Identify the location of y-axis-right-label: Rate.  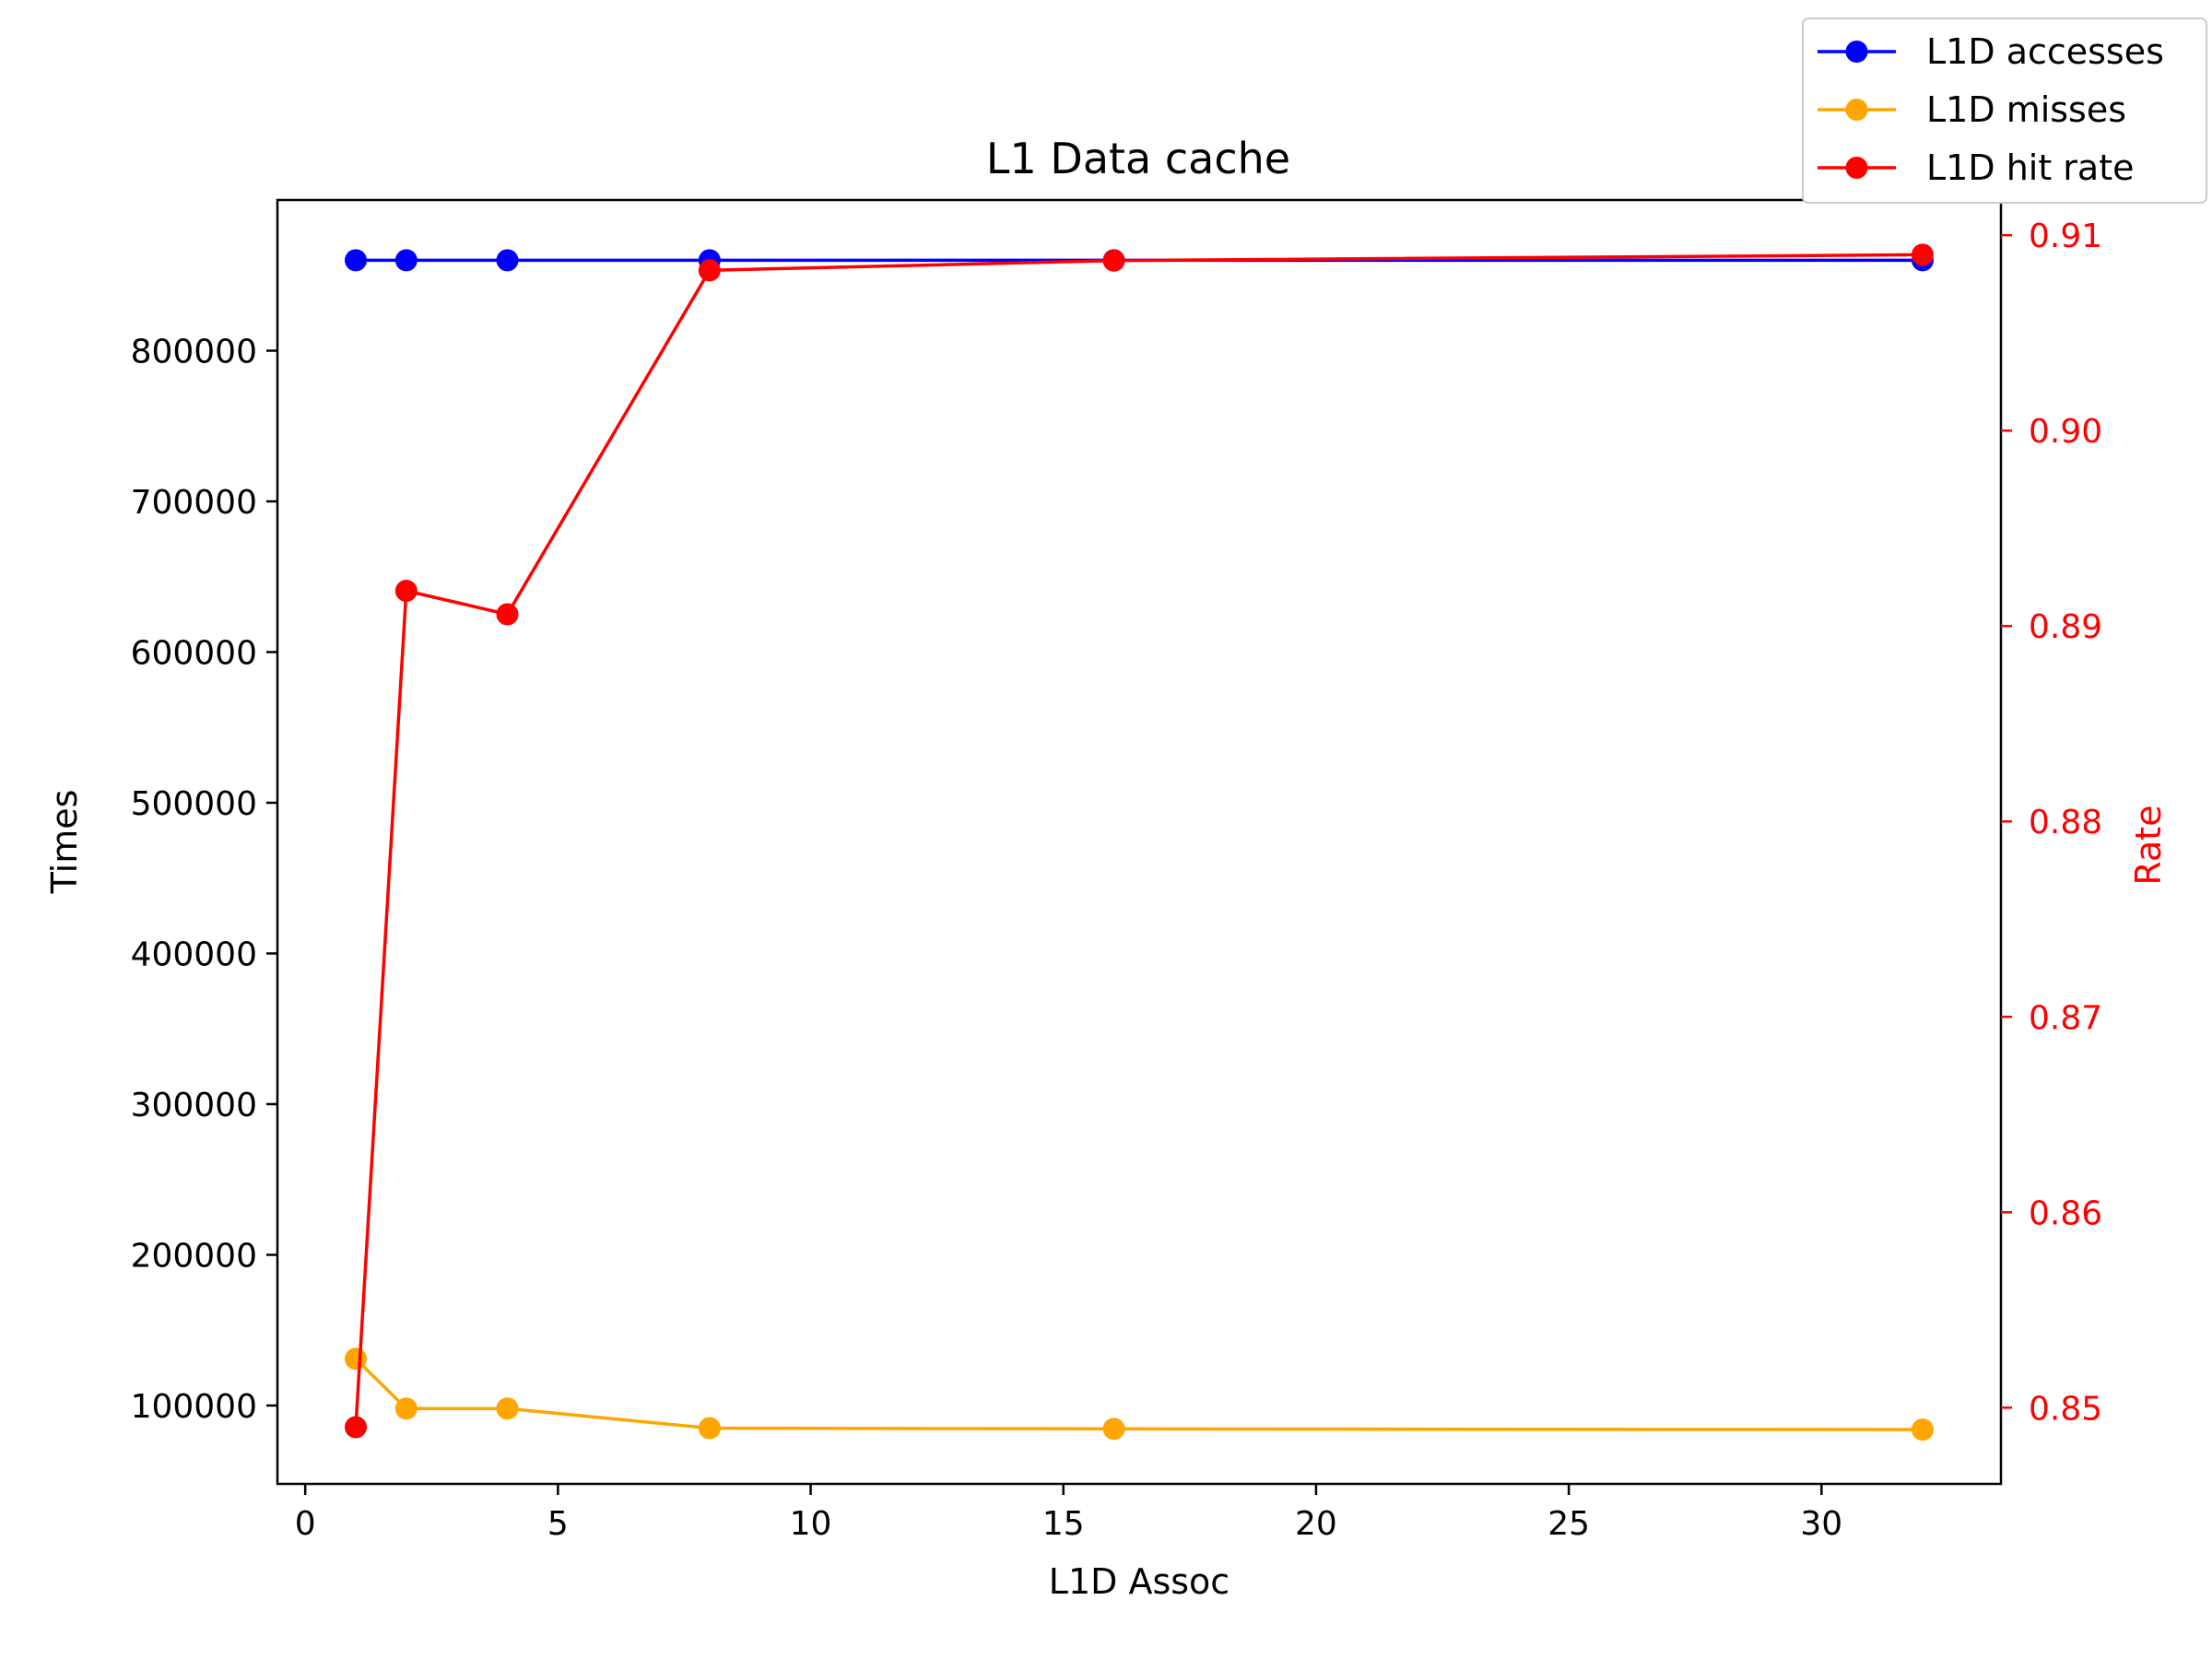
(2148, 845).